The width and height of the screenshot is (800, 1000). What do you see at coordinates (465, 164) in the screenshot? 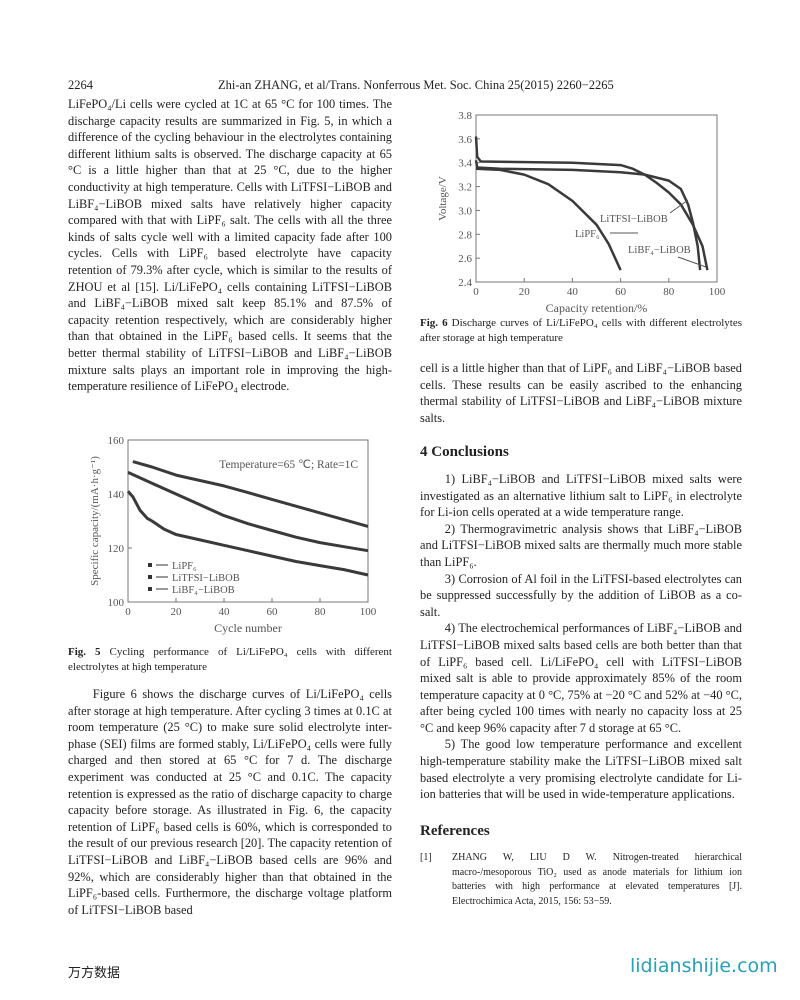
I see `y-tick-label: 3.4` at bounding box center [465, 164].